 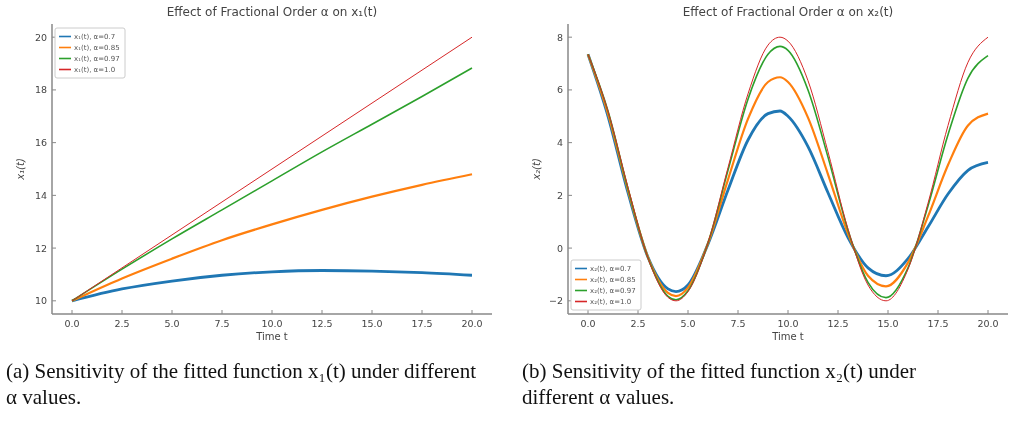 What do you see at coordinates (40, 37) in the screenshot?
I see `y-tick-label: 20` at bounding box center [40, 37].